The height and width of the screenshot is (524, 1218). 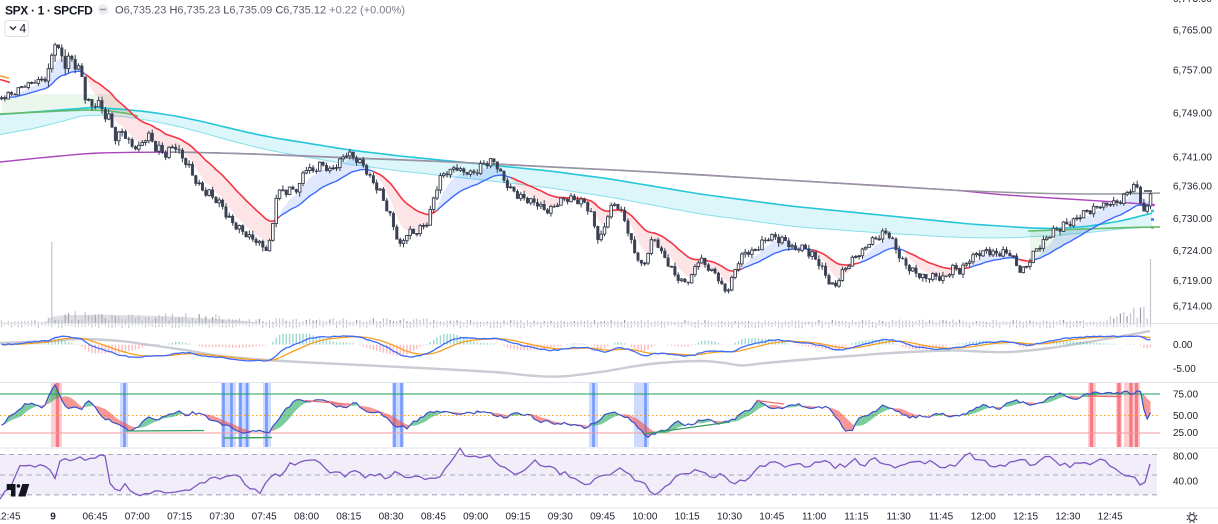 I want to click on svg-text: 09:45, so click(x=602, y=517).